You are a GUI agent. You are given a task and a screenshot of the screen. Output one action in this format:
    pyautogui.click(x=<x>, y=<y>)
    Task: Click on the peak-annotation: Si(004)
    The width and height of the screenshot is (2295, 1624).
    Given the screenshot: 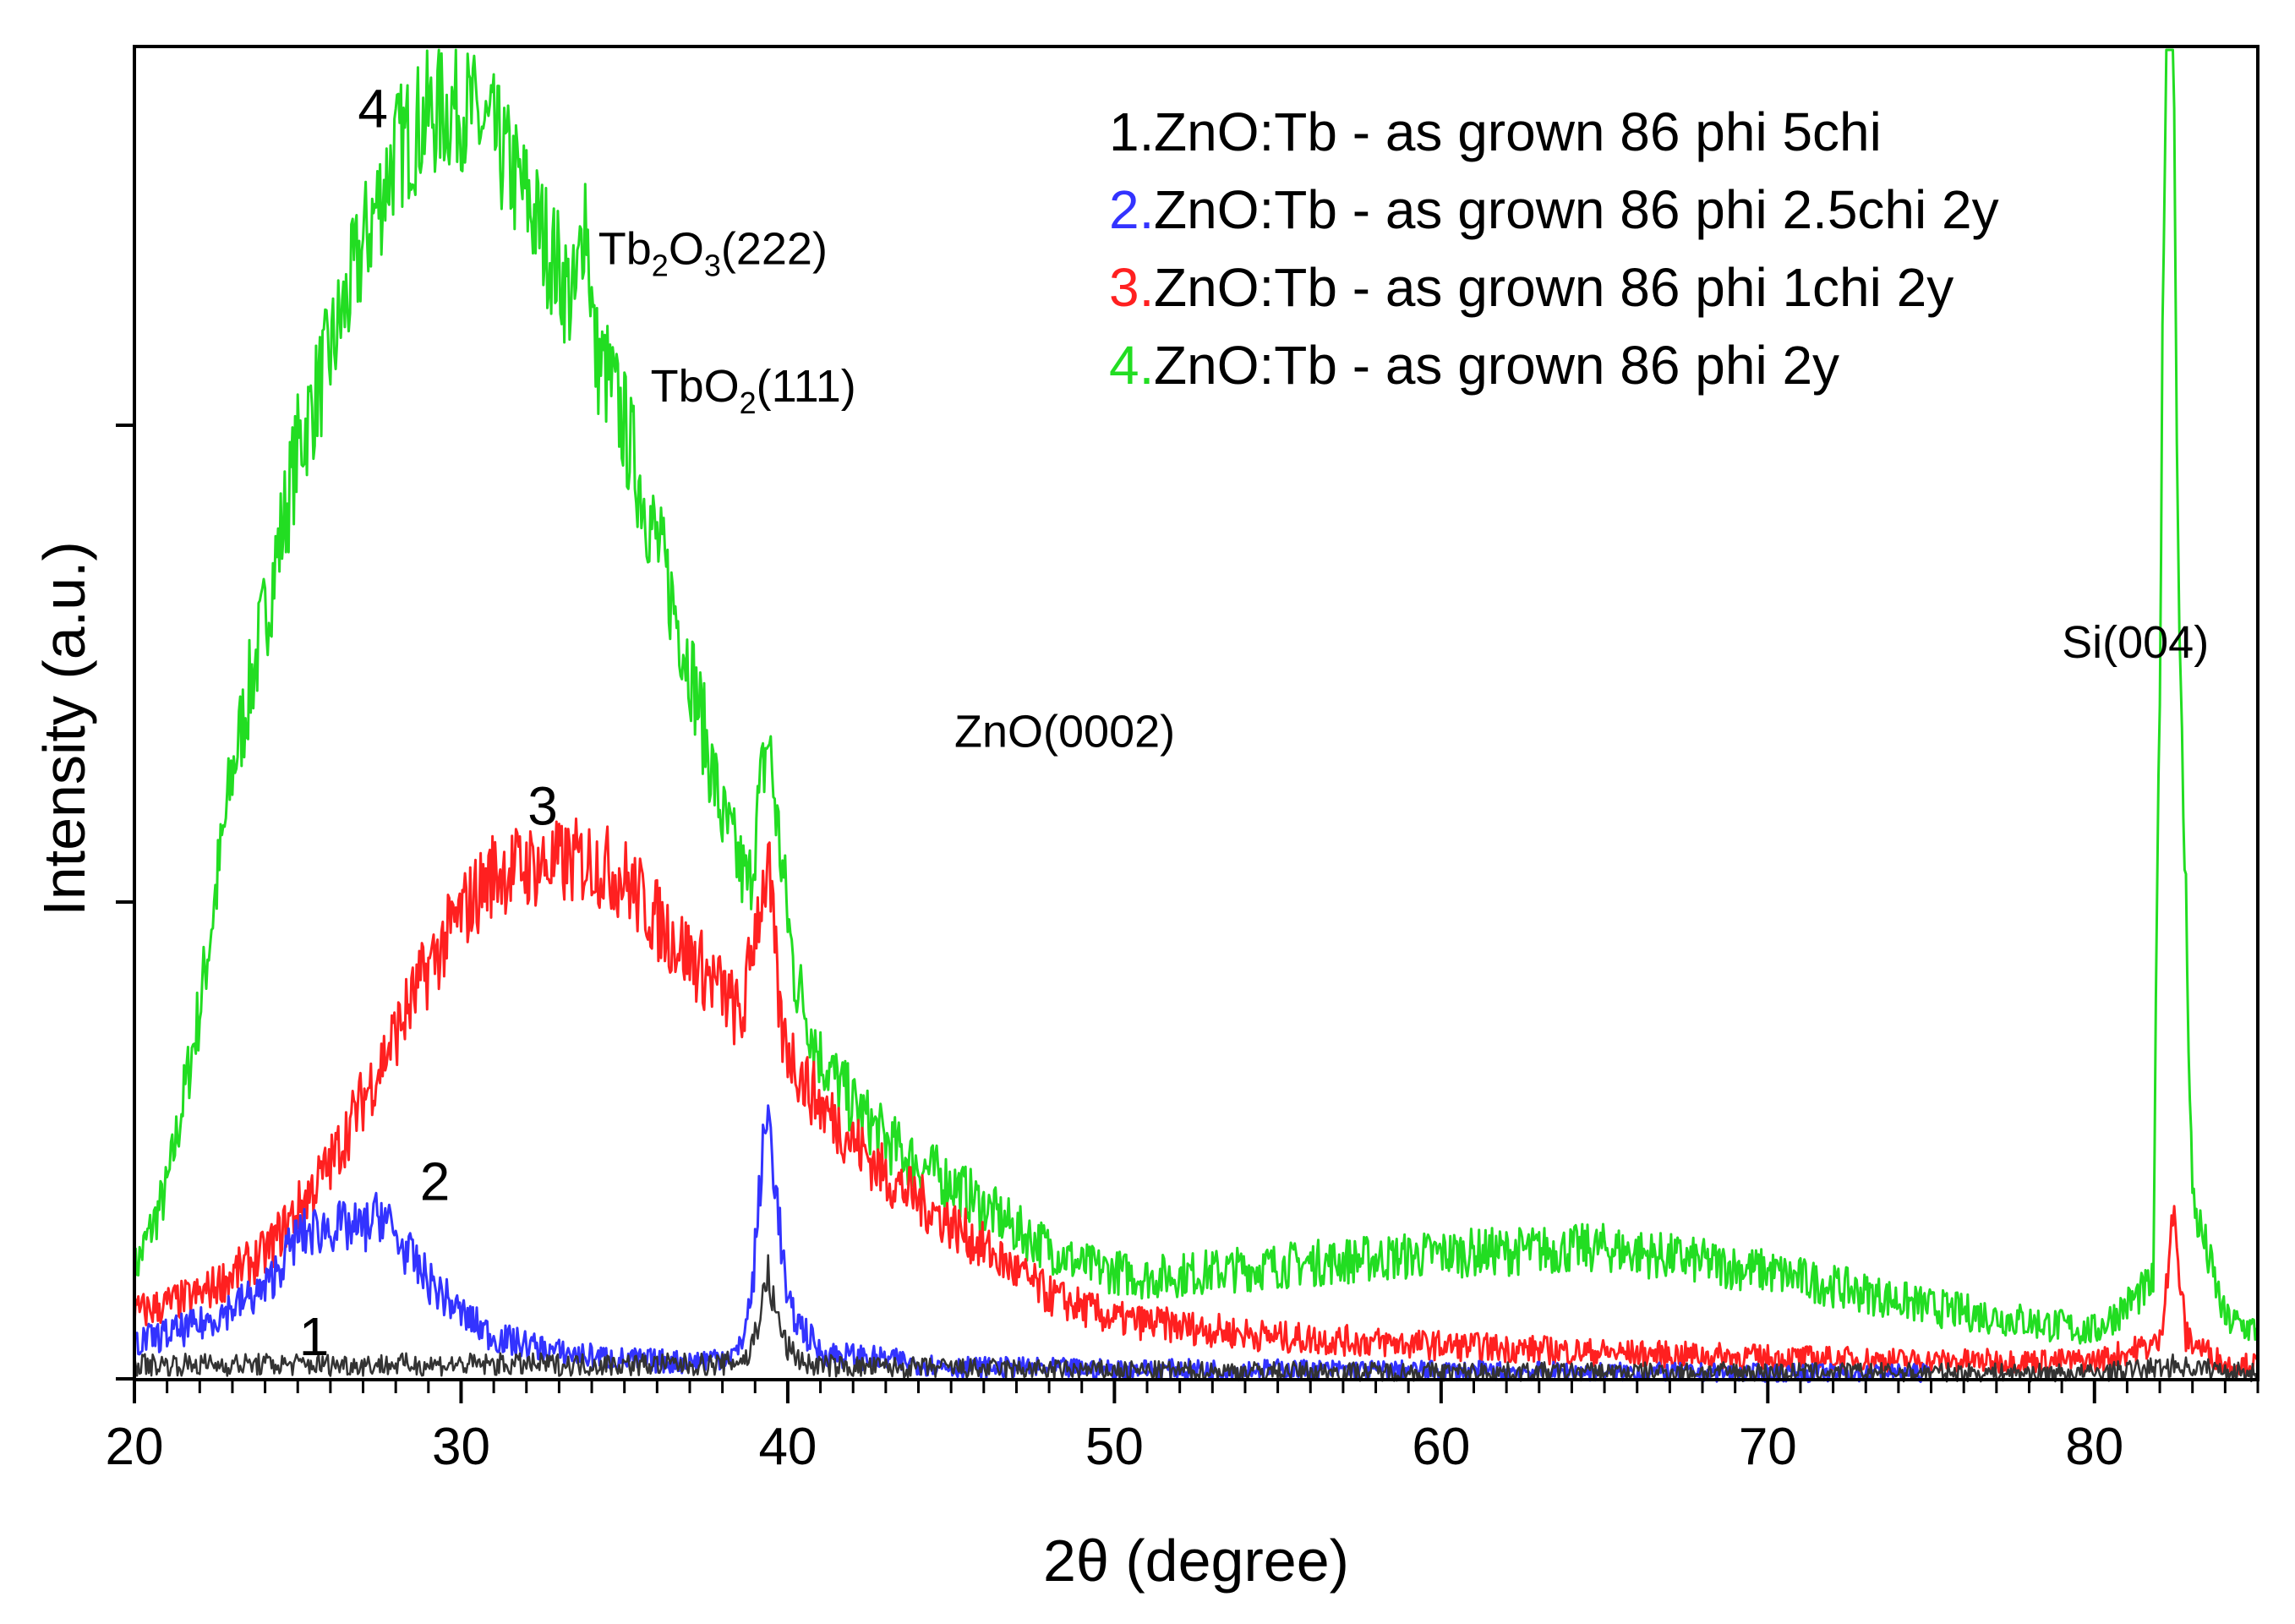 What is the action you would take?
    pyautogui.click(x=2135, y=642)
    